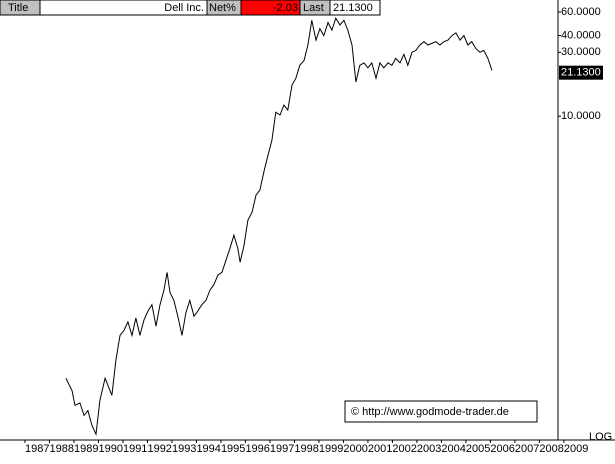 This screenshot has height=464, width=615. Describe the element at coordinates (331, 449) in the screenshot. I see `x-tick-label: 1999` at that location.